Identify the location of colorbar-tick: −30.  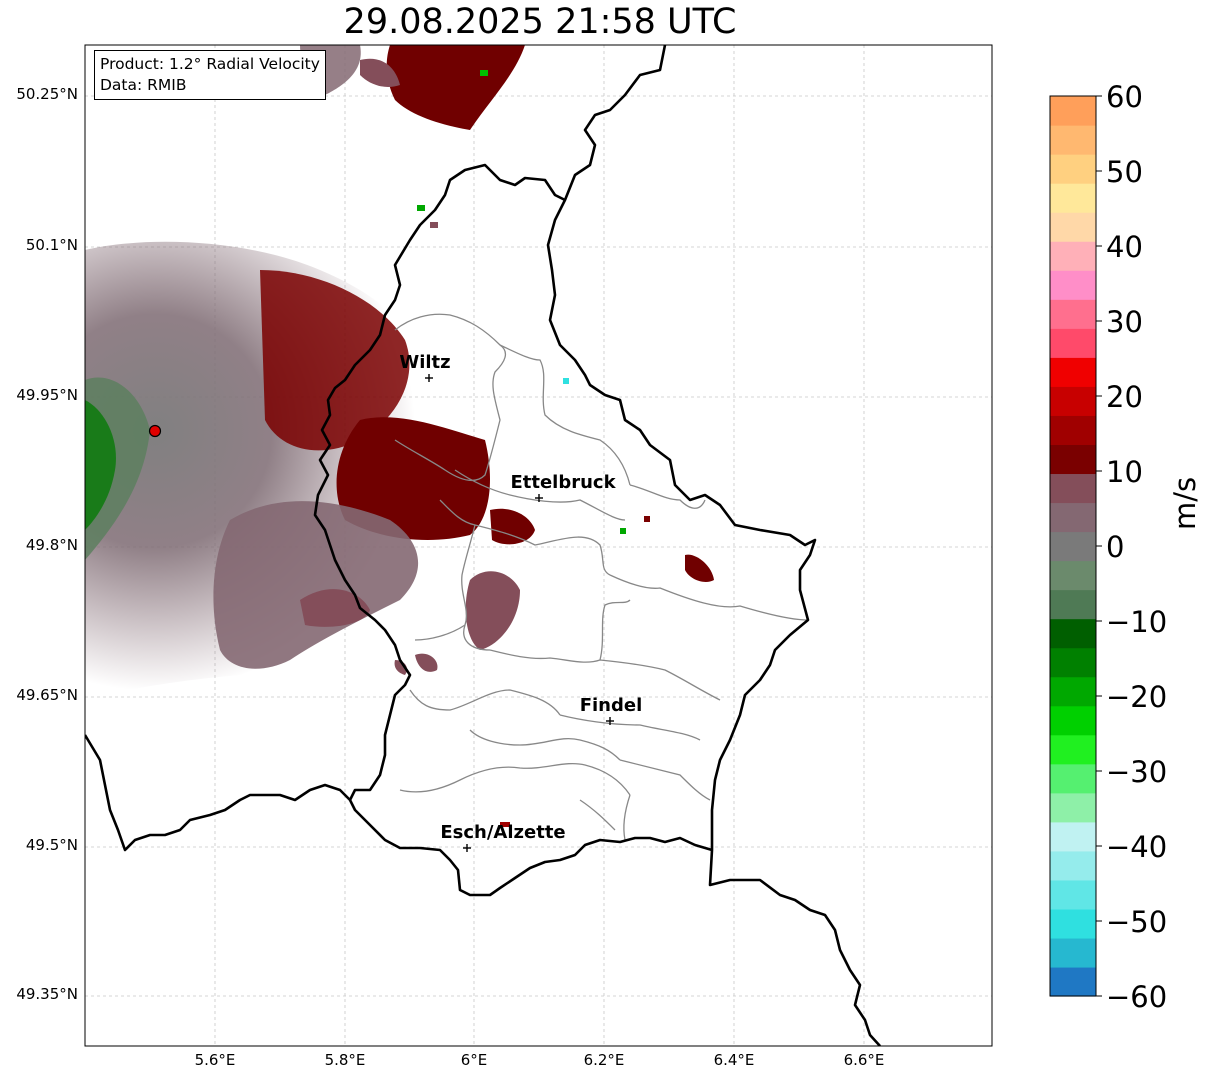
(1137, 772).